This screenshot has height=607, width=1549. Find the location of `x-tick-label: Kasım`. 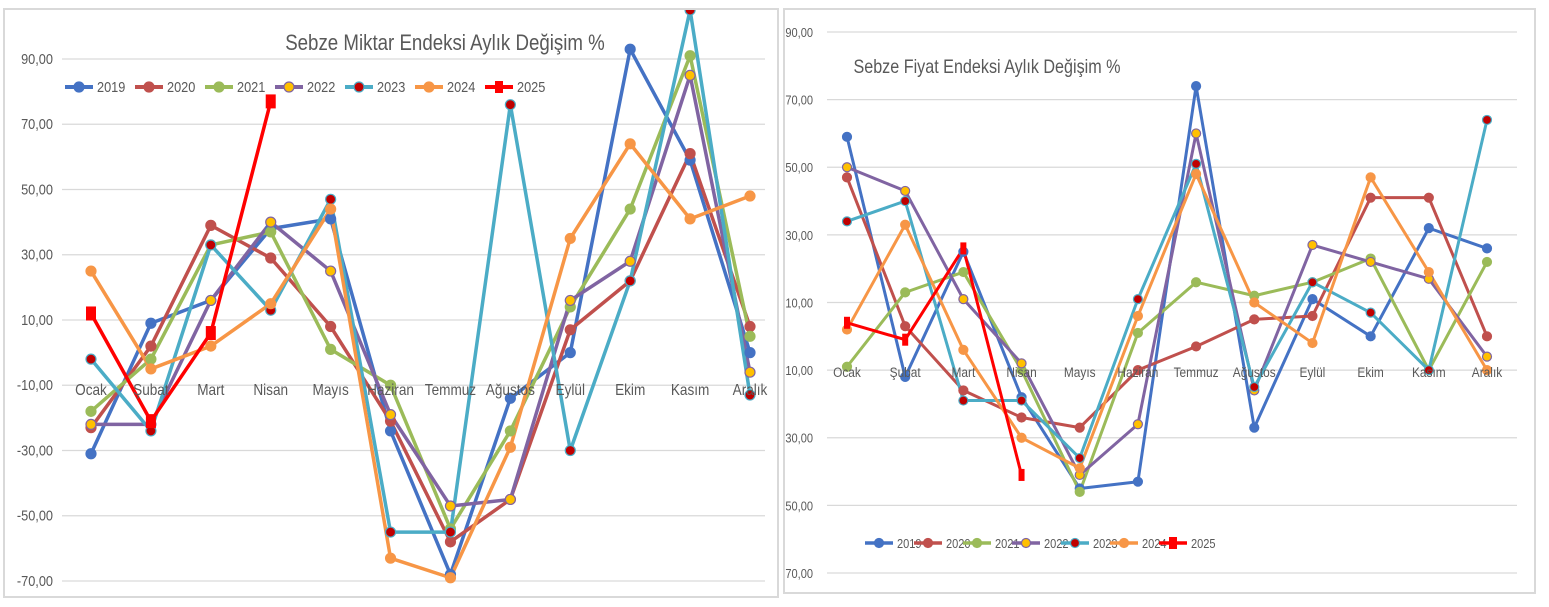

x-tick-label: Kasım is located at coordinates (1429, 372).